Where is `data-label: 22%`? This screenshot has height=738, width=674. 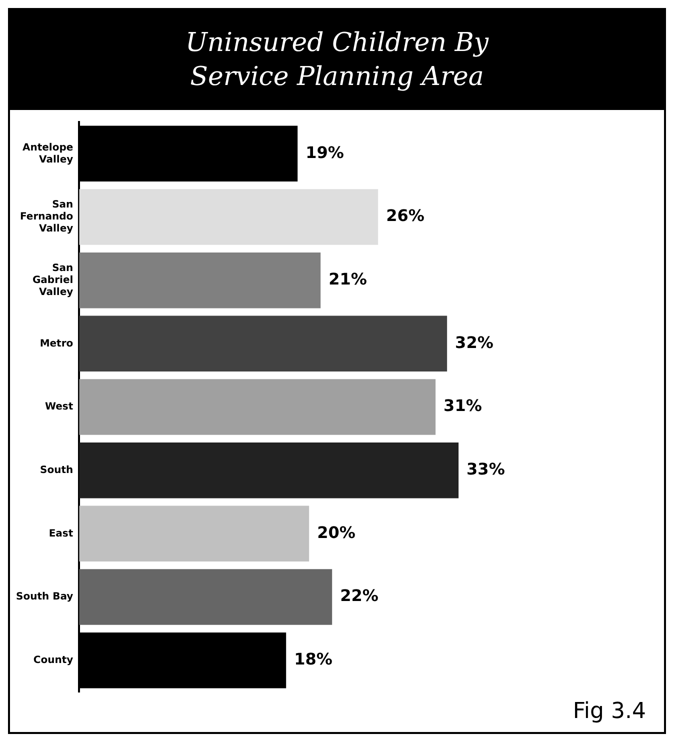 data-label: 22% is located at coordinates (359, 596).